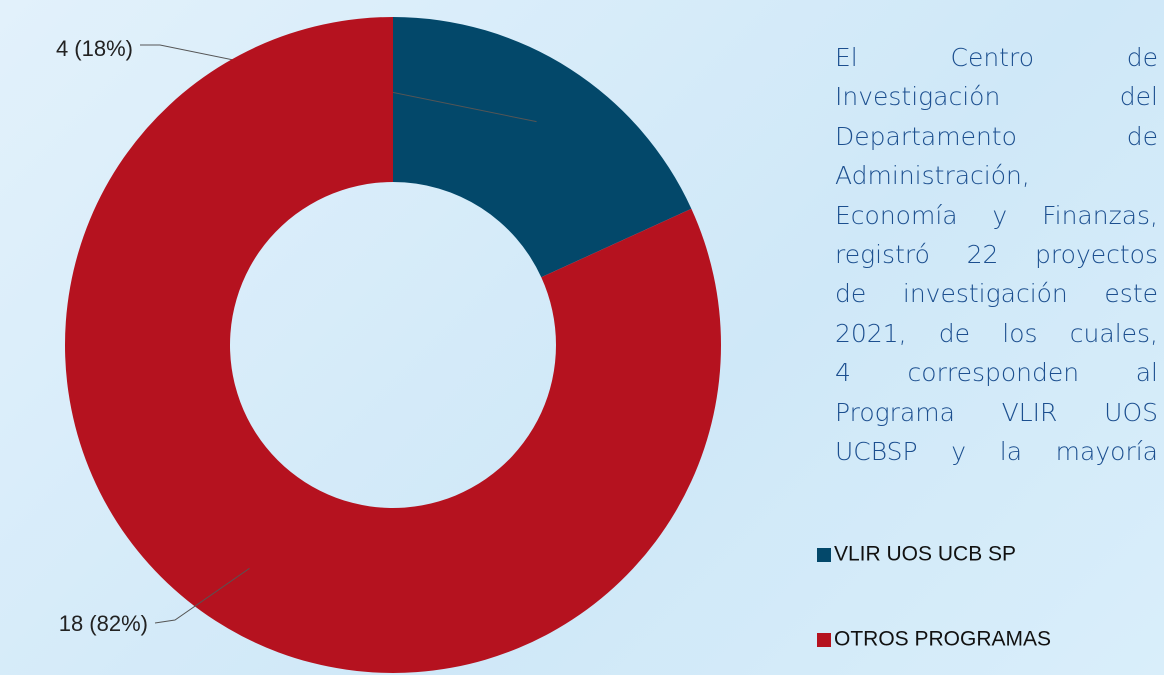  I want to click on text-line: 2021, de los cuales,, so click(996, 333).